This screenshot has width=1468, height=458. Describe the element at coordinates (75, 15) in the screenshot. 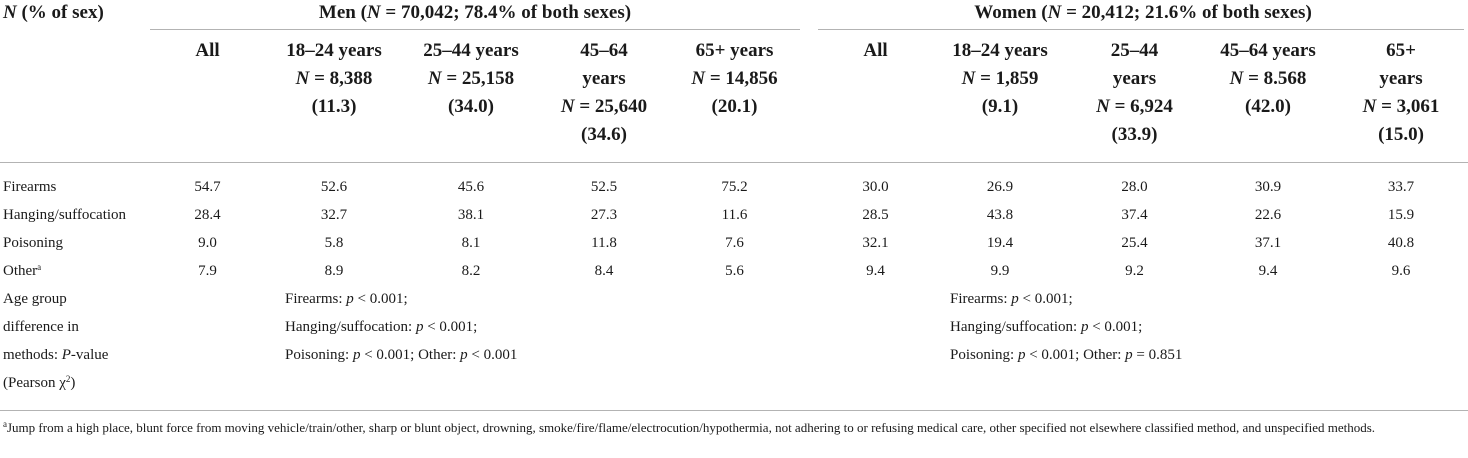

I see `corner-header: N (% of sex)` at that location.